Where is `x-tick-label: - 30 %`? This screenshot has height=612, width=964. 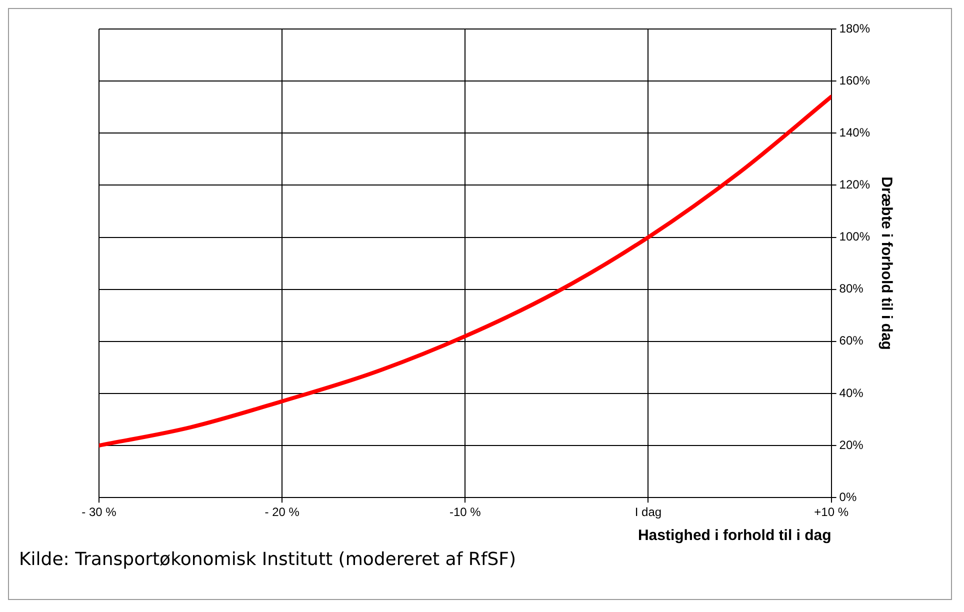 x-tick-label: - 30 % is located at coordinates (99, 512).